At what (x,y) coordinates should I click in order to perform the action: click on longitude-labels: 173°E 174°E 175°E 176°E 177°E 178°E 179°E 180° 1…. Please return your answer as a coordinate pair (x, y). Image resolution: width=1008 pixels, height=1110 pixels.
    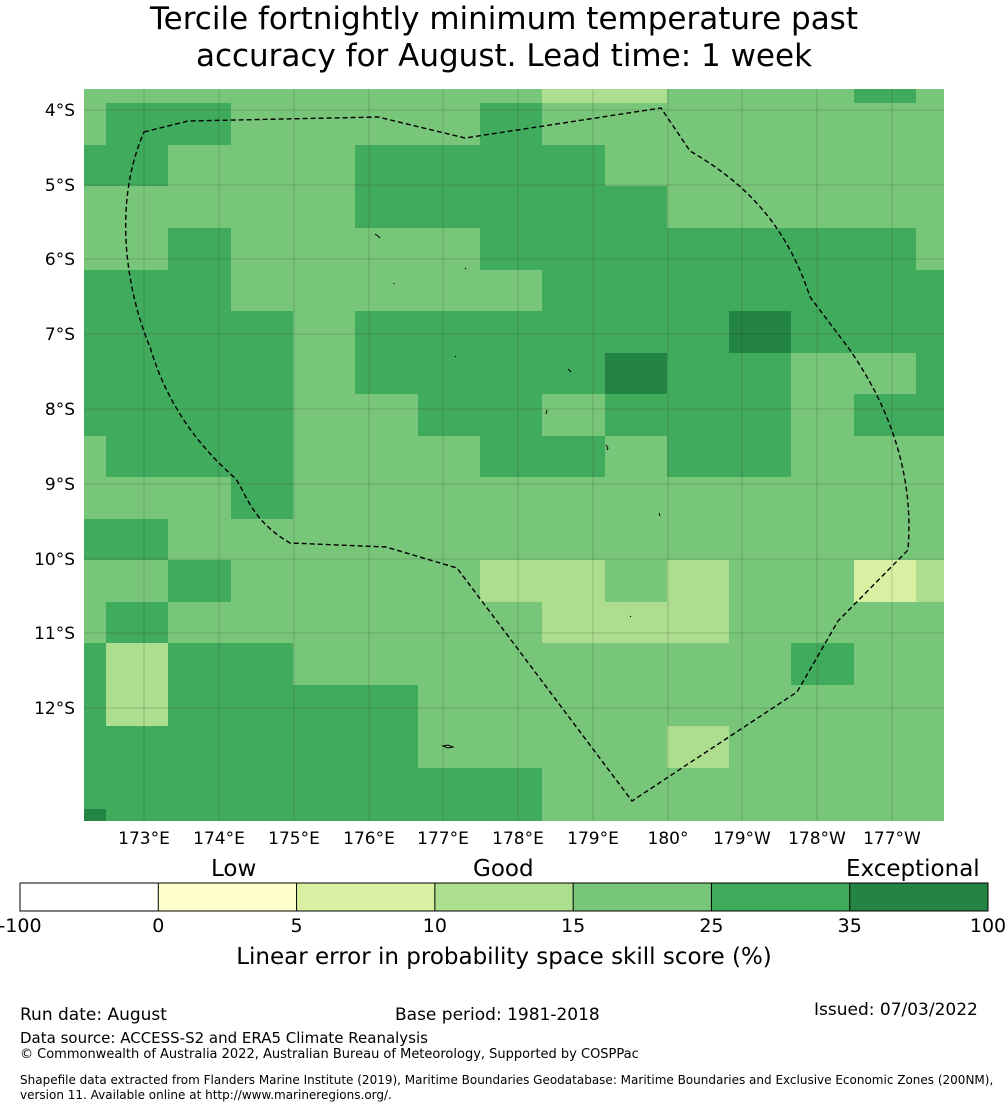
    Looking at the image, I should click on (519, 839).